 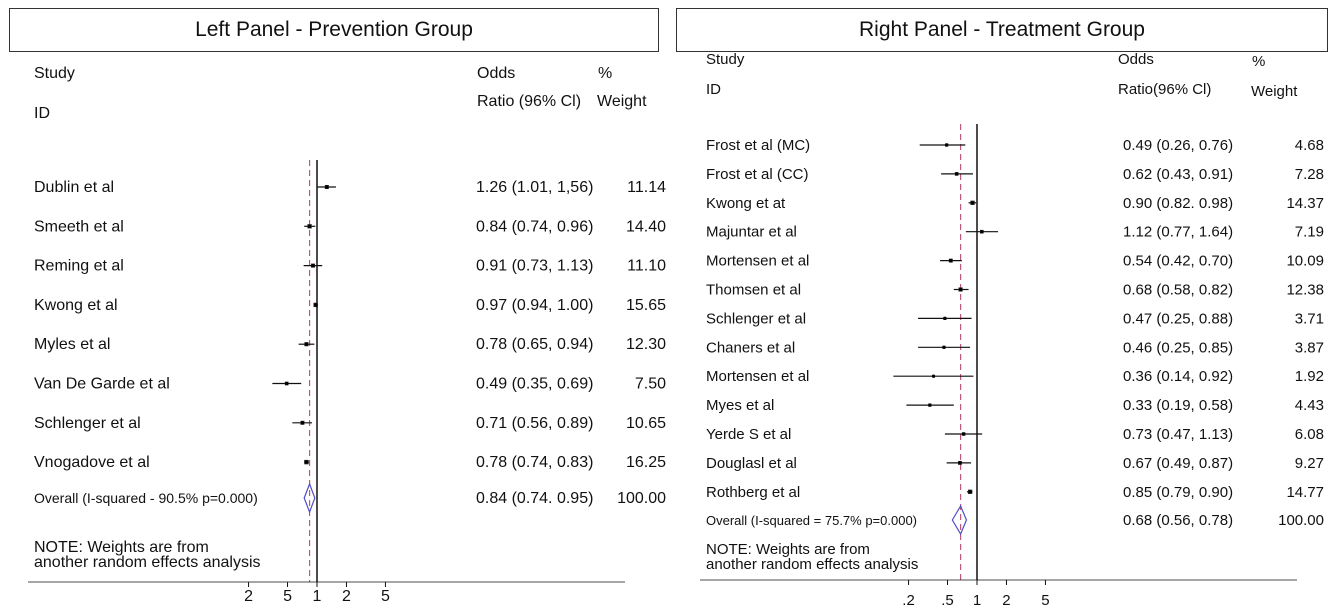 I want to click on x-tick-label: 1, so click(x=317, y=596).